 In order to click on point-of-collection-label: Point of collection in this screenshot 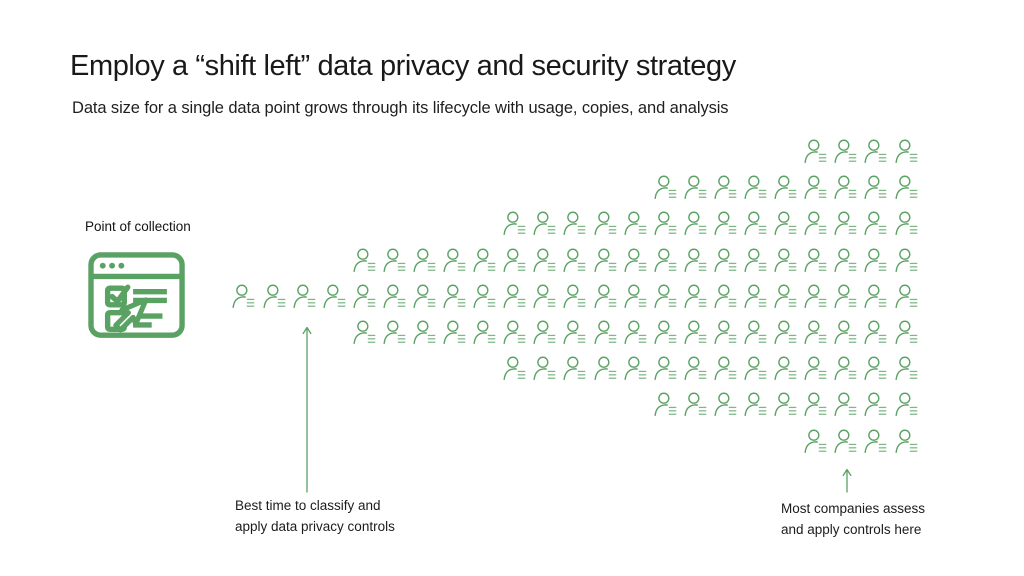, I will do `click(138, 226)`.